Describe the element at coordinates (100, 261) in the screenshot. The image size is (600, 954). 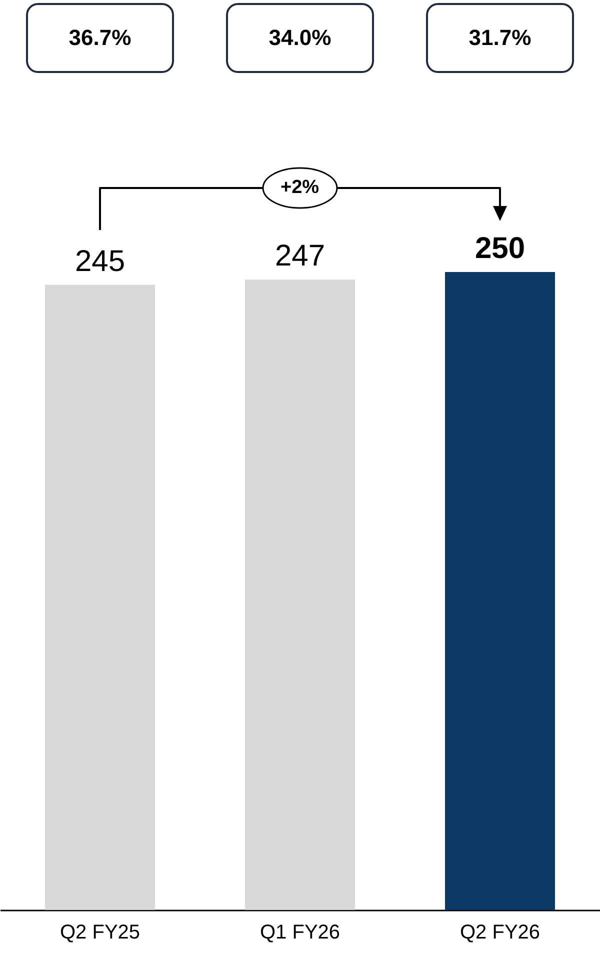
I see `data-label: 245` at that location.